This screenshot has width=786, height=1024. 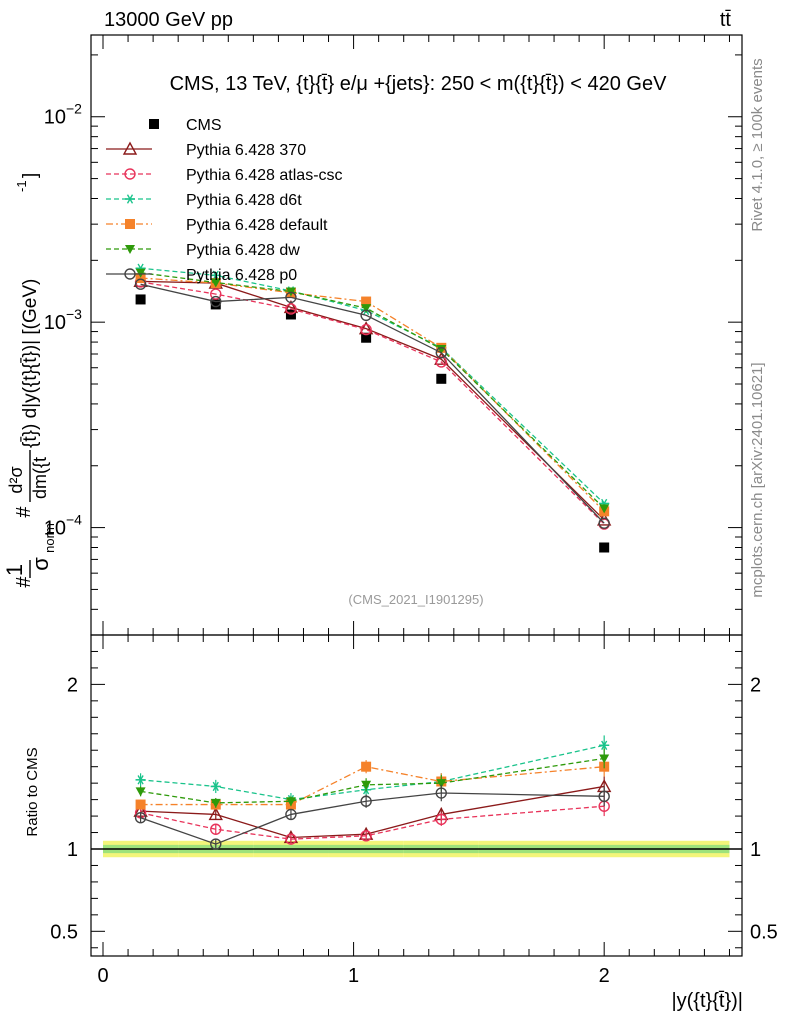 What do you see at coordinates (243, 250) in the screenshot?
I see `legend-label: Pythia 6.428 dw` at bounding box center [243, 250].